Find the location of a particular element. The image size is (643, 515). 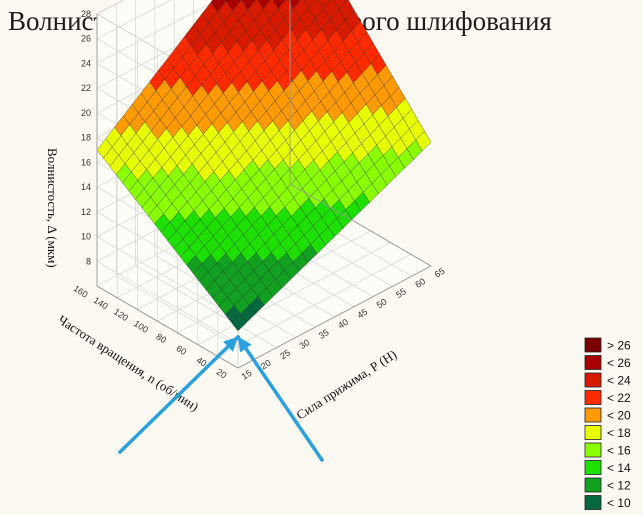

legend-item: < 20 is located at coordinates (607, 415).